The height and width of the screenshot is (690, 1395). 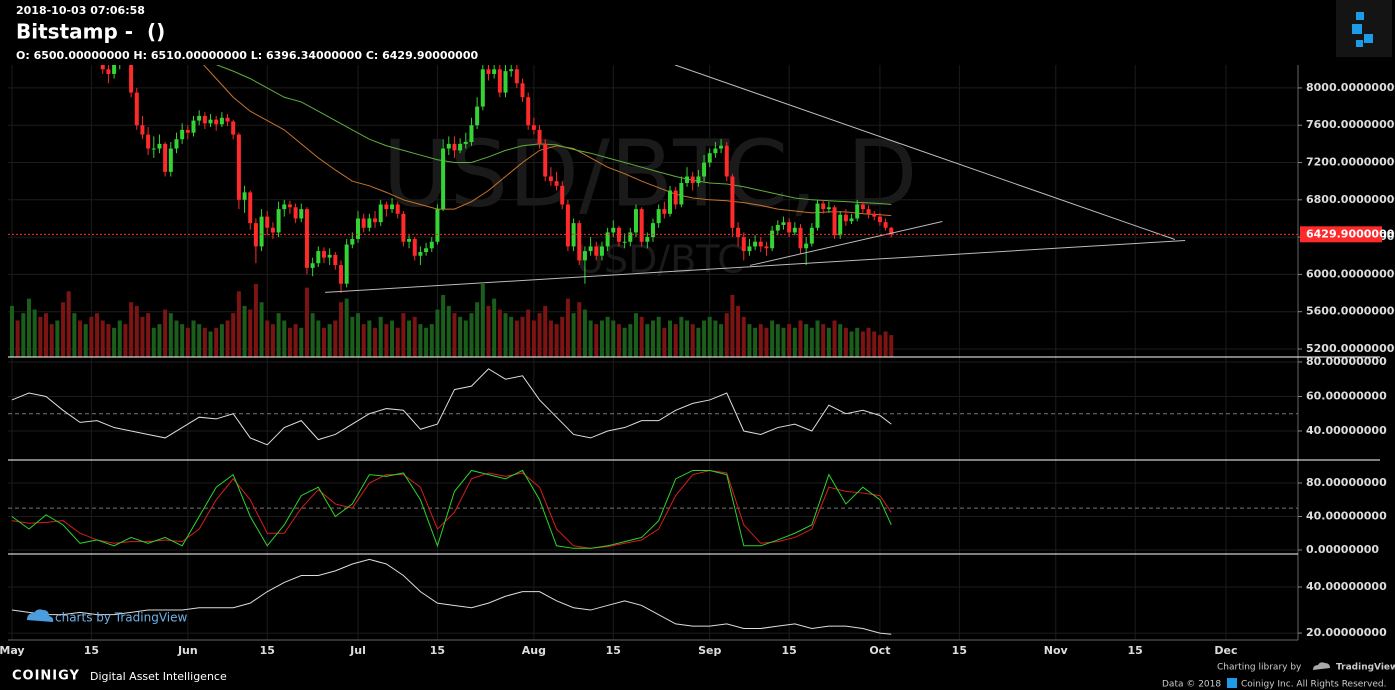 I want to click on y-tick-label: 20.00000000, so click(x=1346, y=632).